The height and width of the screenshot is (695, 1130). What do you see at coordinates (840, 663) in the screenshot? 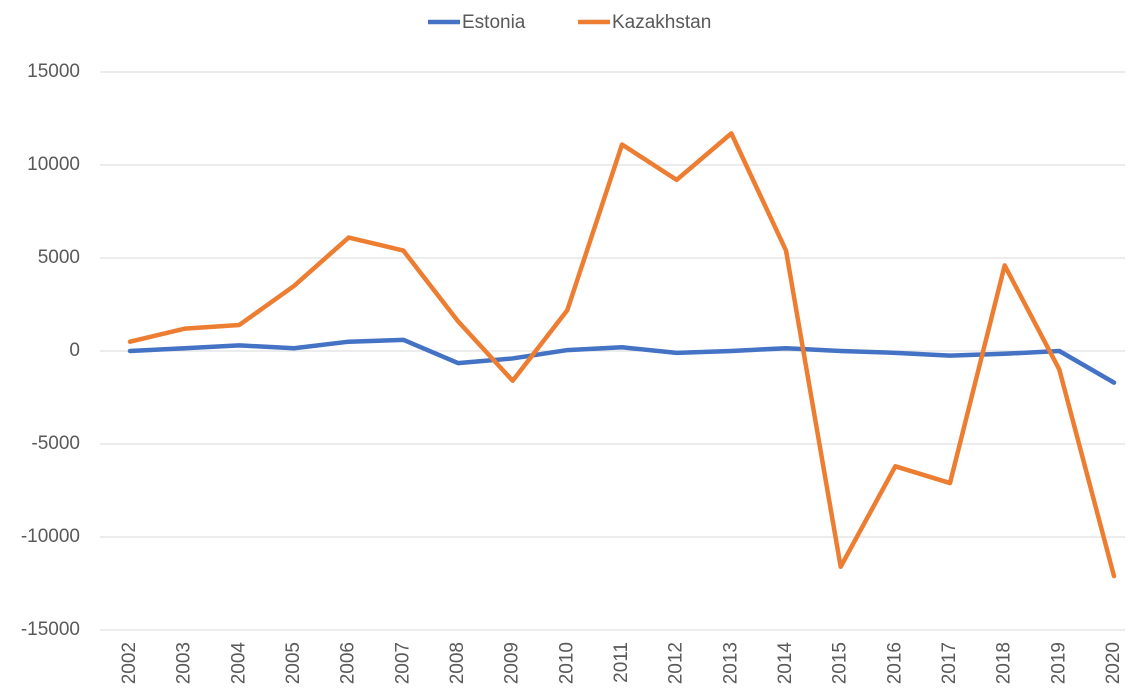
I see `x-tick-label: 2015` at bounding box center [840, 663].